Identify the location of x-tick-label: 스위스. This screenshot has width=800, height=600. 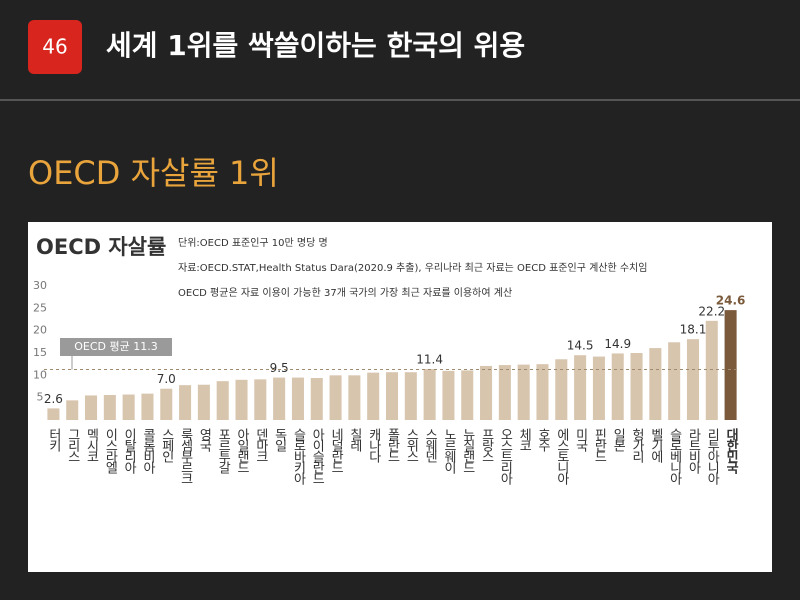
(410, 444).